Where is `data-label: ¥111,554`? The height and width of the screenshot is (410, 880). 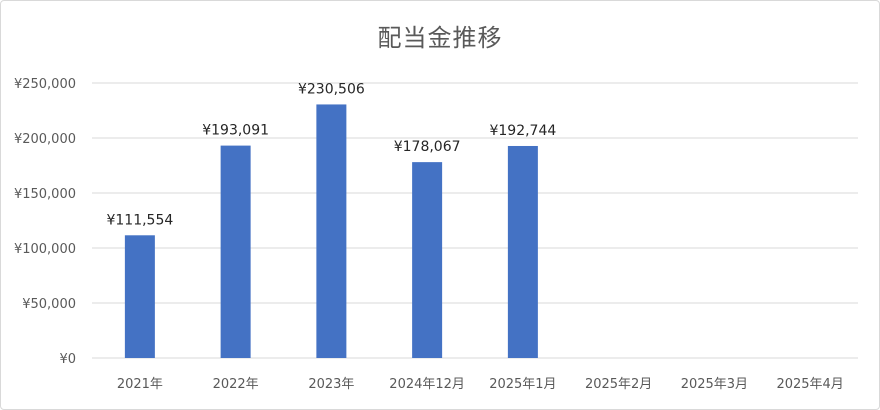
data-label: ¥111,554 is located at coordinates (139, 220).